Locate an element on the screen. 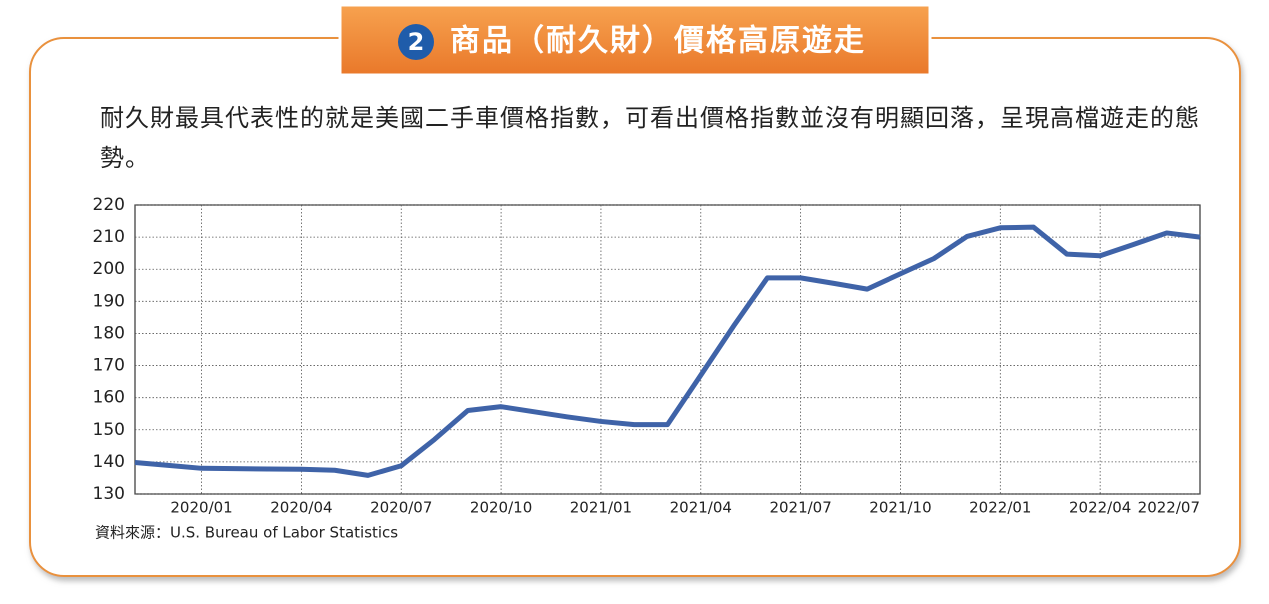  x-tick-label: 2021/01 is located at coordinates (601, 508).